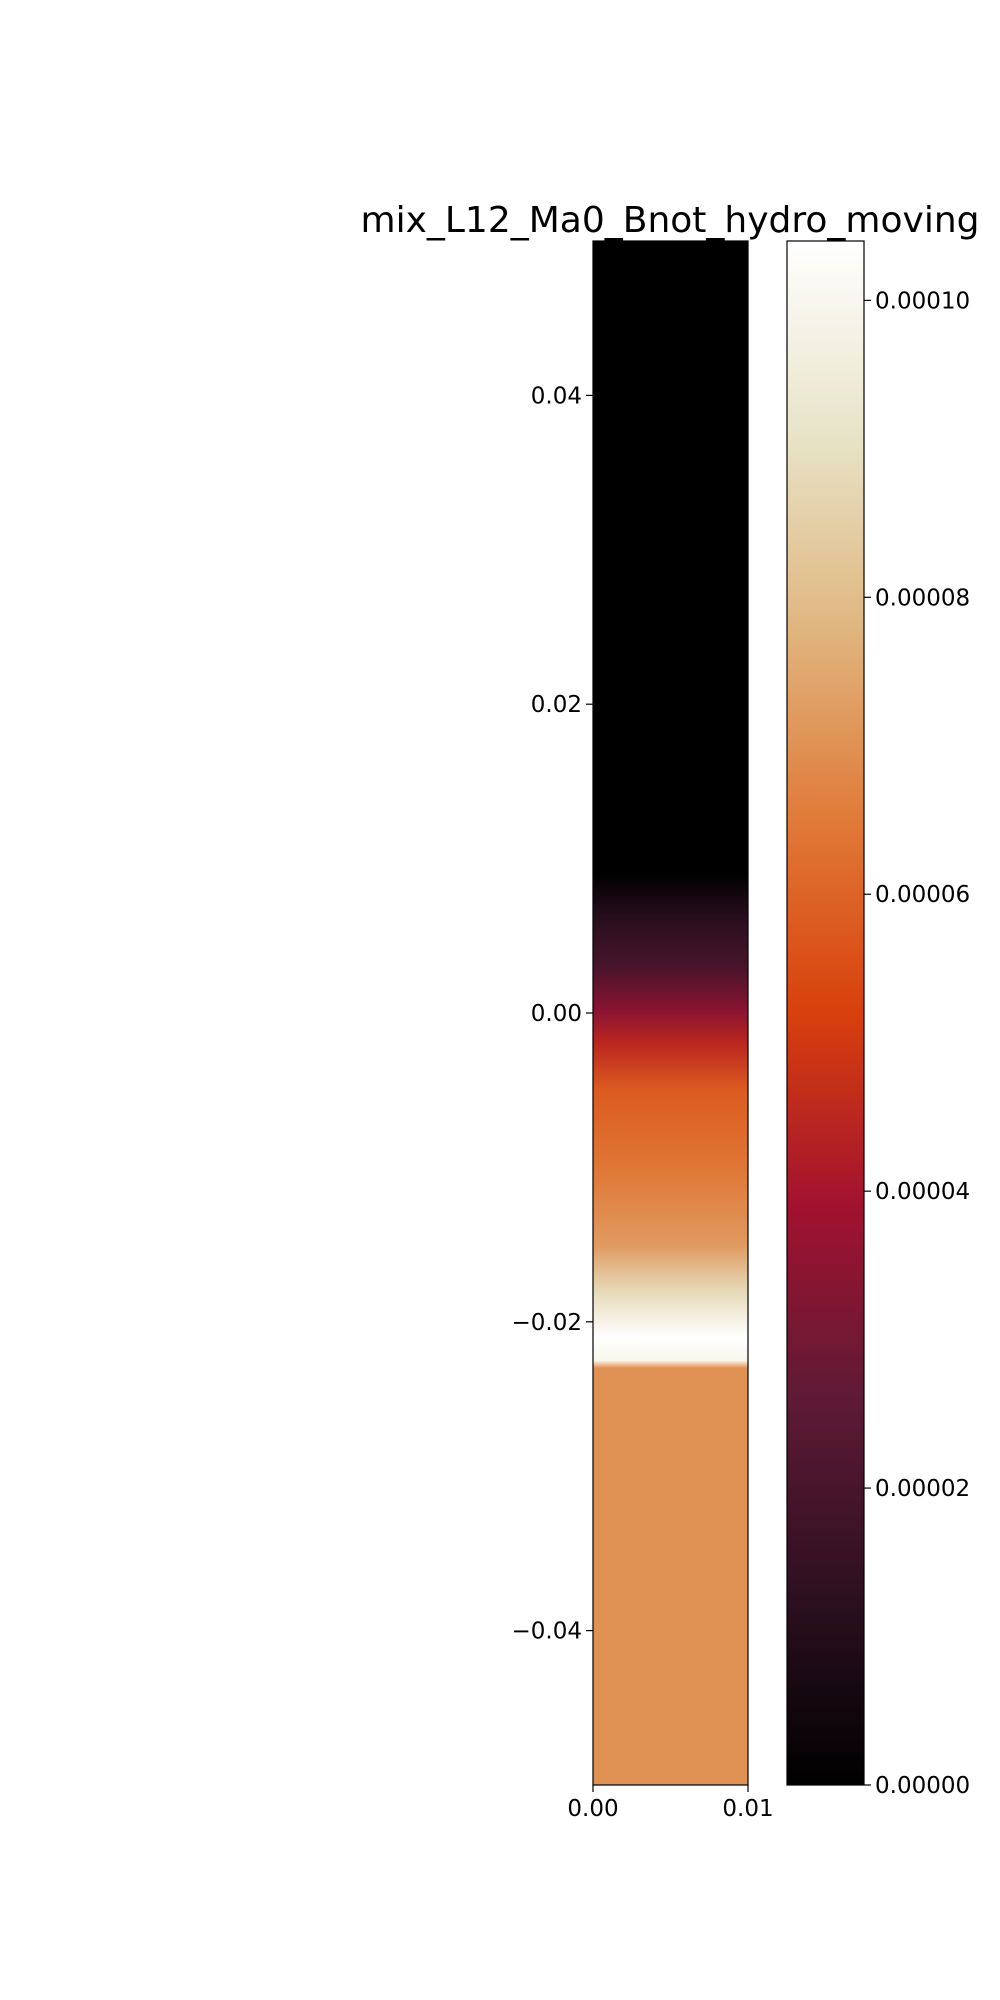 Image resolution: width=1000 pixels, height=2000 pixels. What do you see at coordinates (922, 301) in the screenshot?
I see `colorbar-tick-label: 0.00010` at bounding box center [922, 301].